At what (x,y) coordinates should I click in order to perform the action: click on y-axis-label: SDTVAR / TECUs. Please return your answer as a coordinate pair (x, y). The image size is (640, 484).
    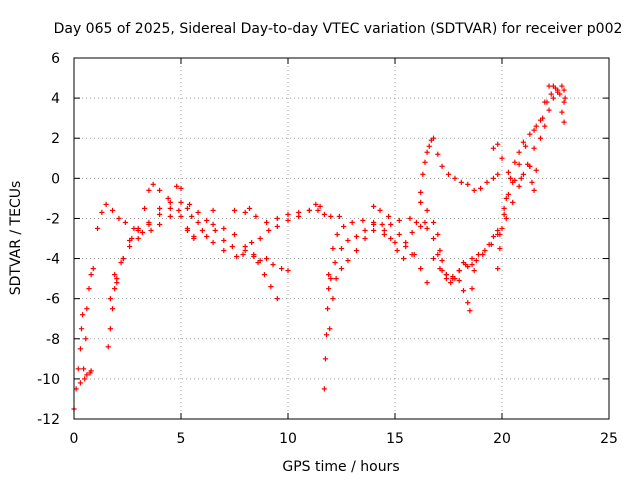
    Looking at the image, I should click on (16, 238).